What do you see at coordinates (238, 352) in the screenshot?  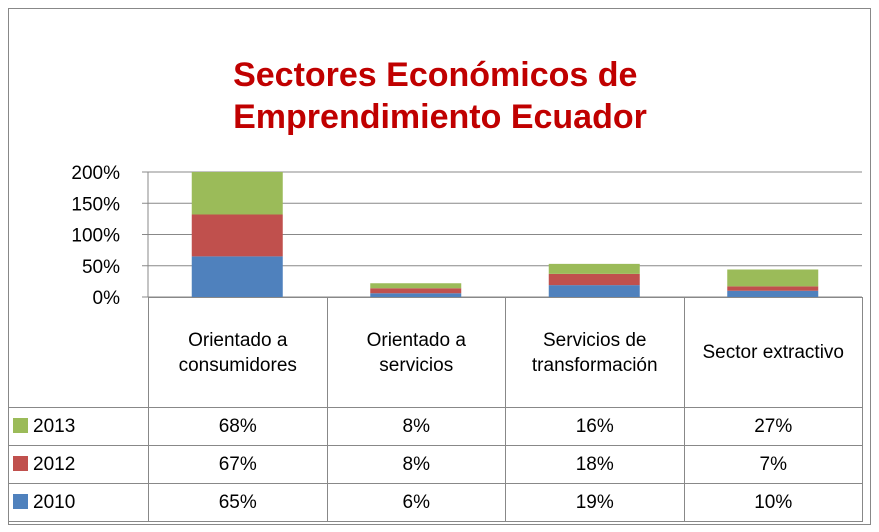 I see `category-label: Orientado a consumidores` at bounding box center [238, 352].